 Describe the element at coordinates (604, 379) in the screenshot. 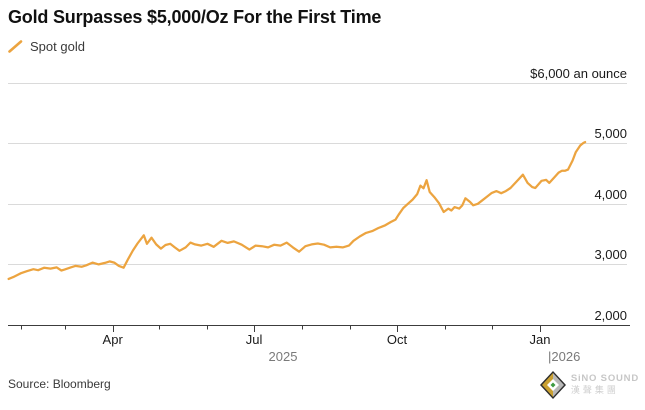

I see `brand-name: SiNO SOUND` at that location.